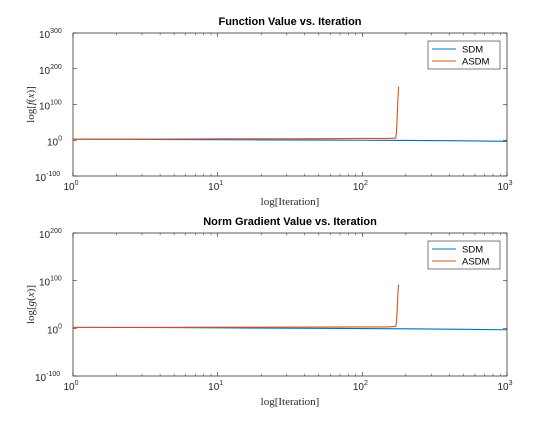 This screenshot has height=425, width=560. What do you see at coordinates (289, 22) in the screenshot?
I see `chart-title: Function Value vs. Iteration` at bounding box center [289, 22].